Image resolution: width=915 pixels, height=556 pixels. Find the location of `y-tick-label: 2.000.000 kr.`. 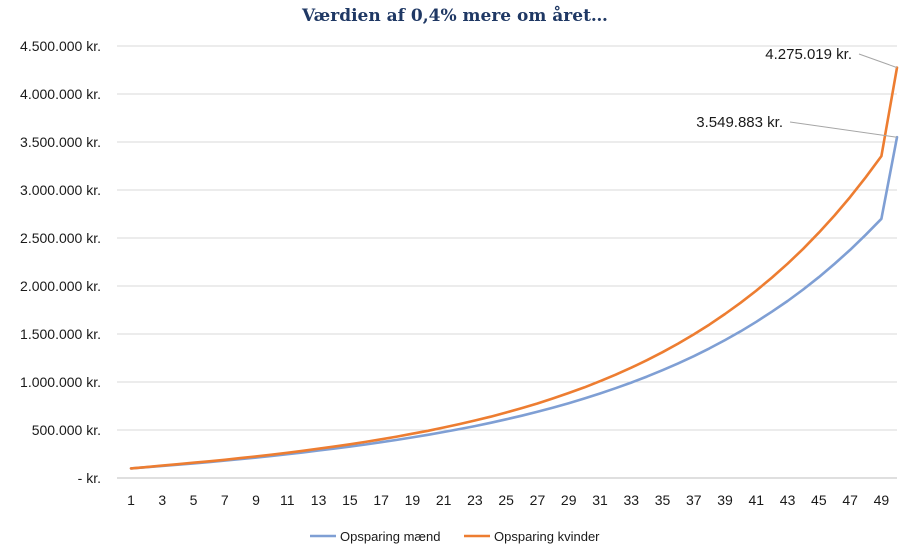

y-tick-label: 2.000.000 kr. is located at coordinates (60, 286).